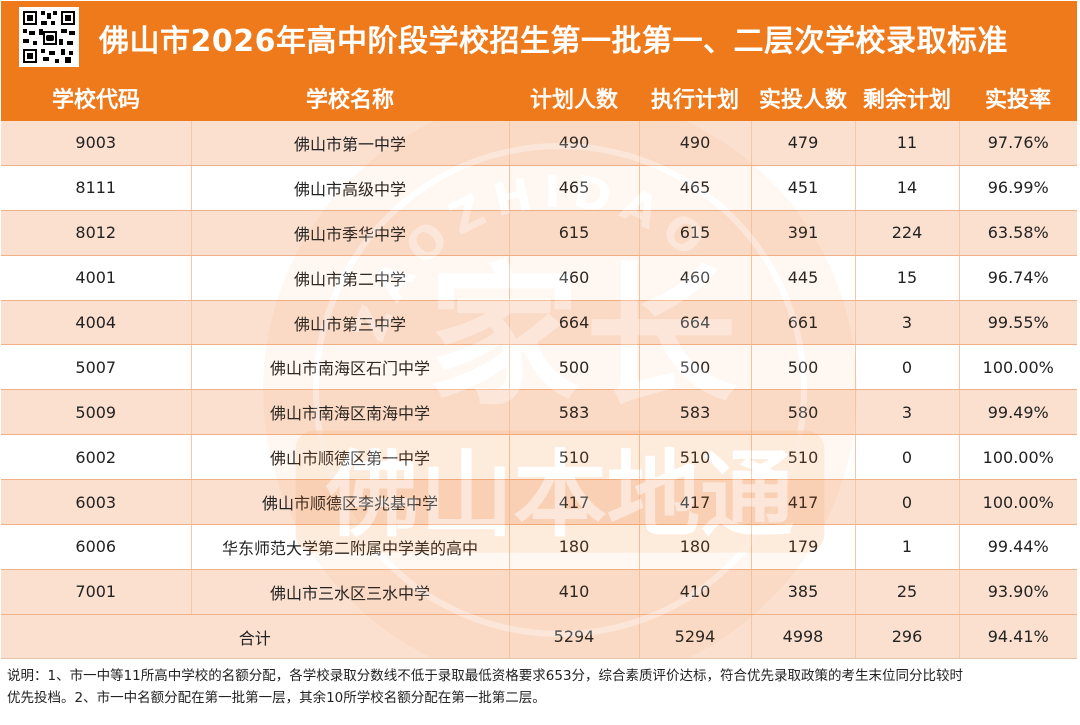 This screenshot has width=1080, height=725. I want to click on qr-code-icon, so click(49, 37).